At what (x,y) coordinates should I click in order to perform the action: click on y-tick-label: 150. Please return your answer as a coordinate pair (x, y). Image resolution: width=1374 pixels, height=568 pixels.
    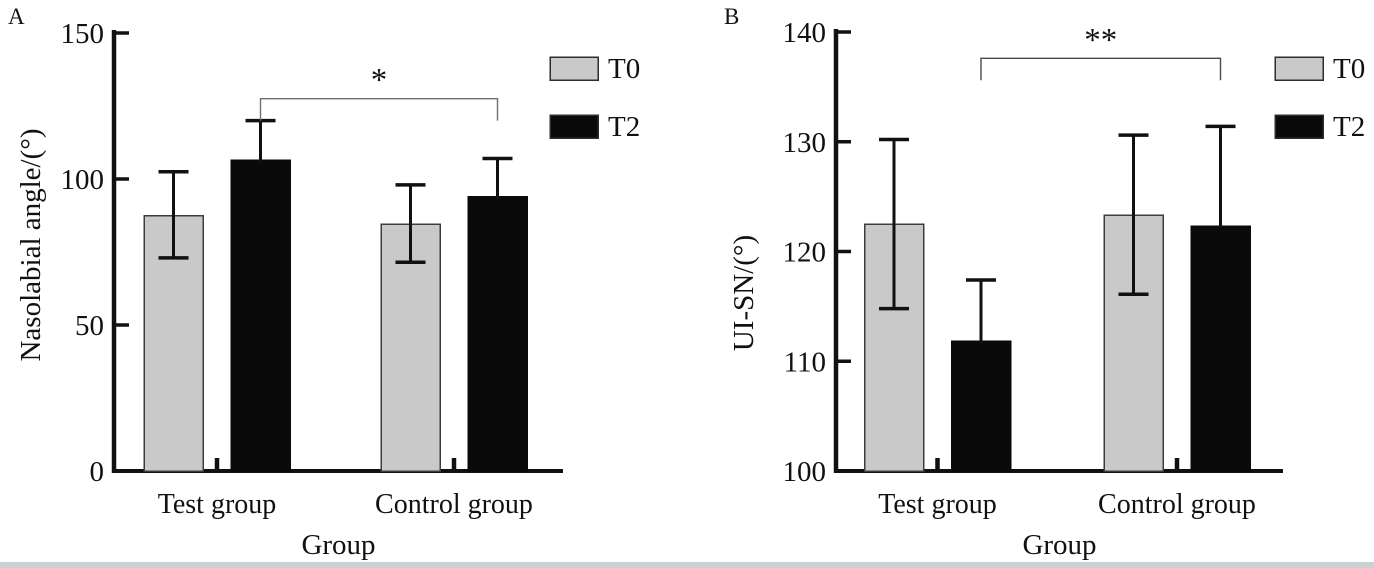
    Looking at the image, I should click on (83, 34).